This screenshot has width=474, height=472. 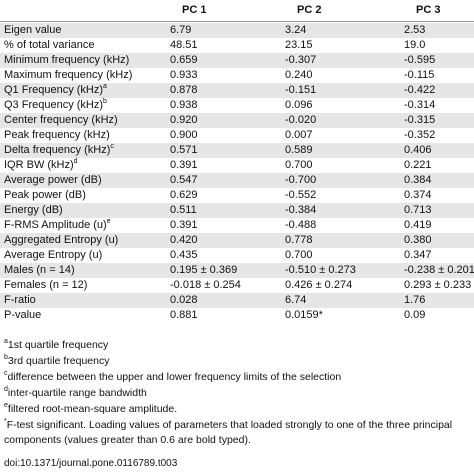 I want to click on column-header: PC 3, so click(x=428, y=10).